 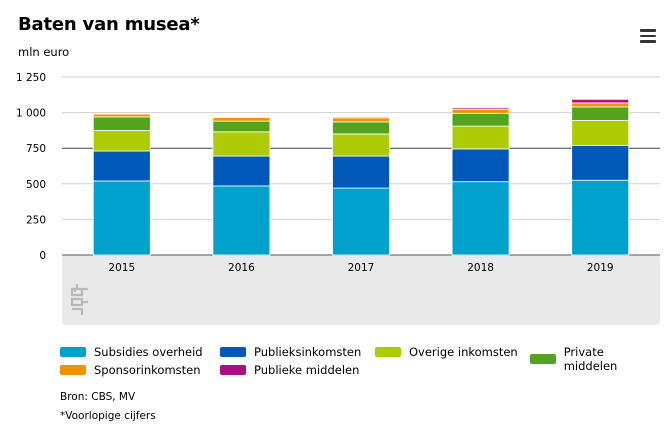 I want to click on legend-label: Publieksinkomsten, so click(x=308, y=352).